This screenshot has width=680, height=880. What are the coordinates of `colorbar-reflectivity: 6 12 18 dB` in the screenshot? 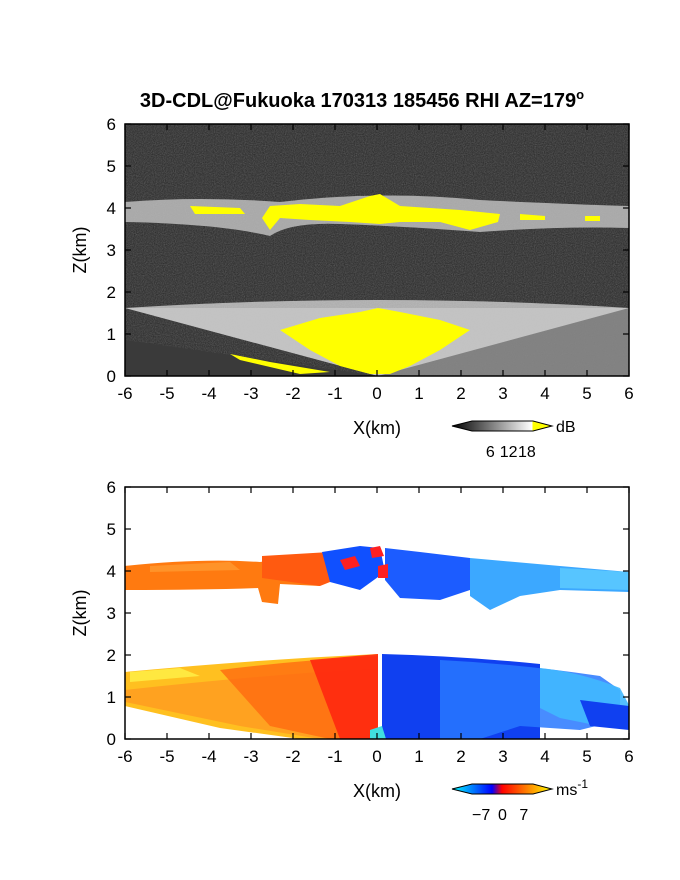 It's located at (513, 440).